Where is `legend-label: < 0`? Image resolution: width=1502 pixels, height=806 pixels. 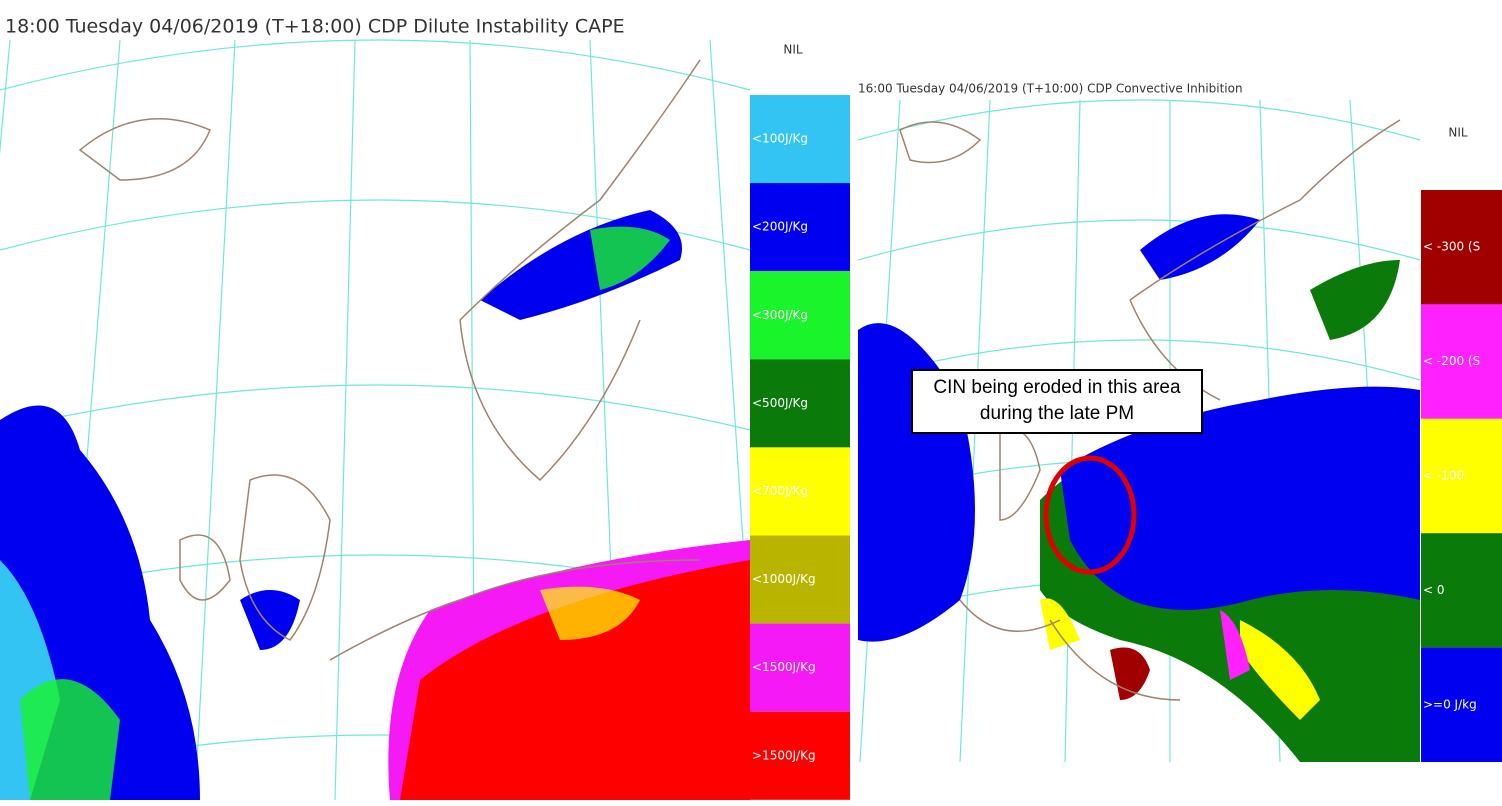
legend-label: < 0 is located at coordinates (1434, 590).